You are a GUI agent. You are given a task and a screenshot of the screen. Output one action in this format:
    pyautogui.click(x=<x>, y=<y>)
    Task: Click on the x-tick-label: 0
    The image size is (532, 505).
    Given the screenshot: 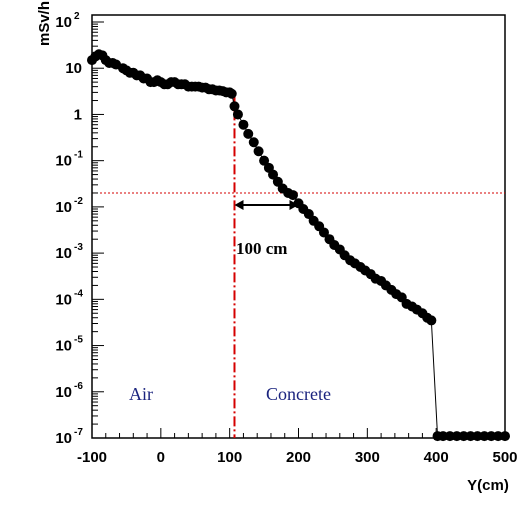 What is the action you would take?
    pyautogui.click(x=161, y=457)
    